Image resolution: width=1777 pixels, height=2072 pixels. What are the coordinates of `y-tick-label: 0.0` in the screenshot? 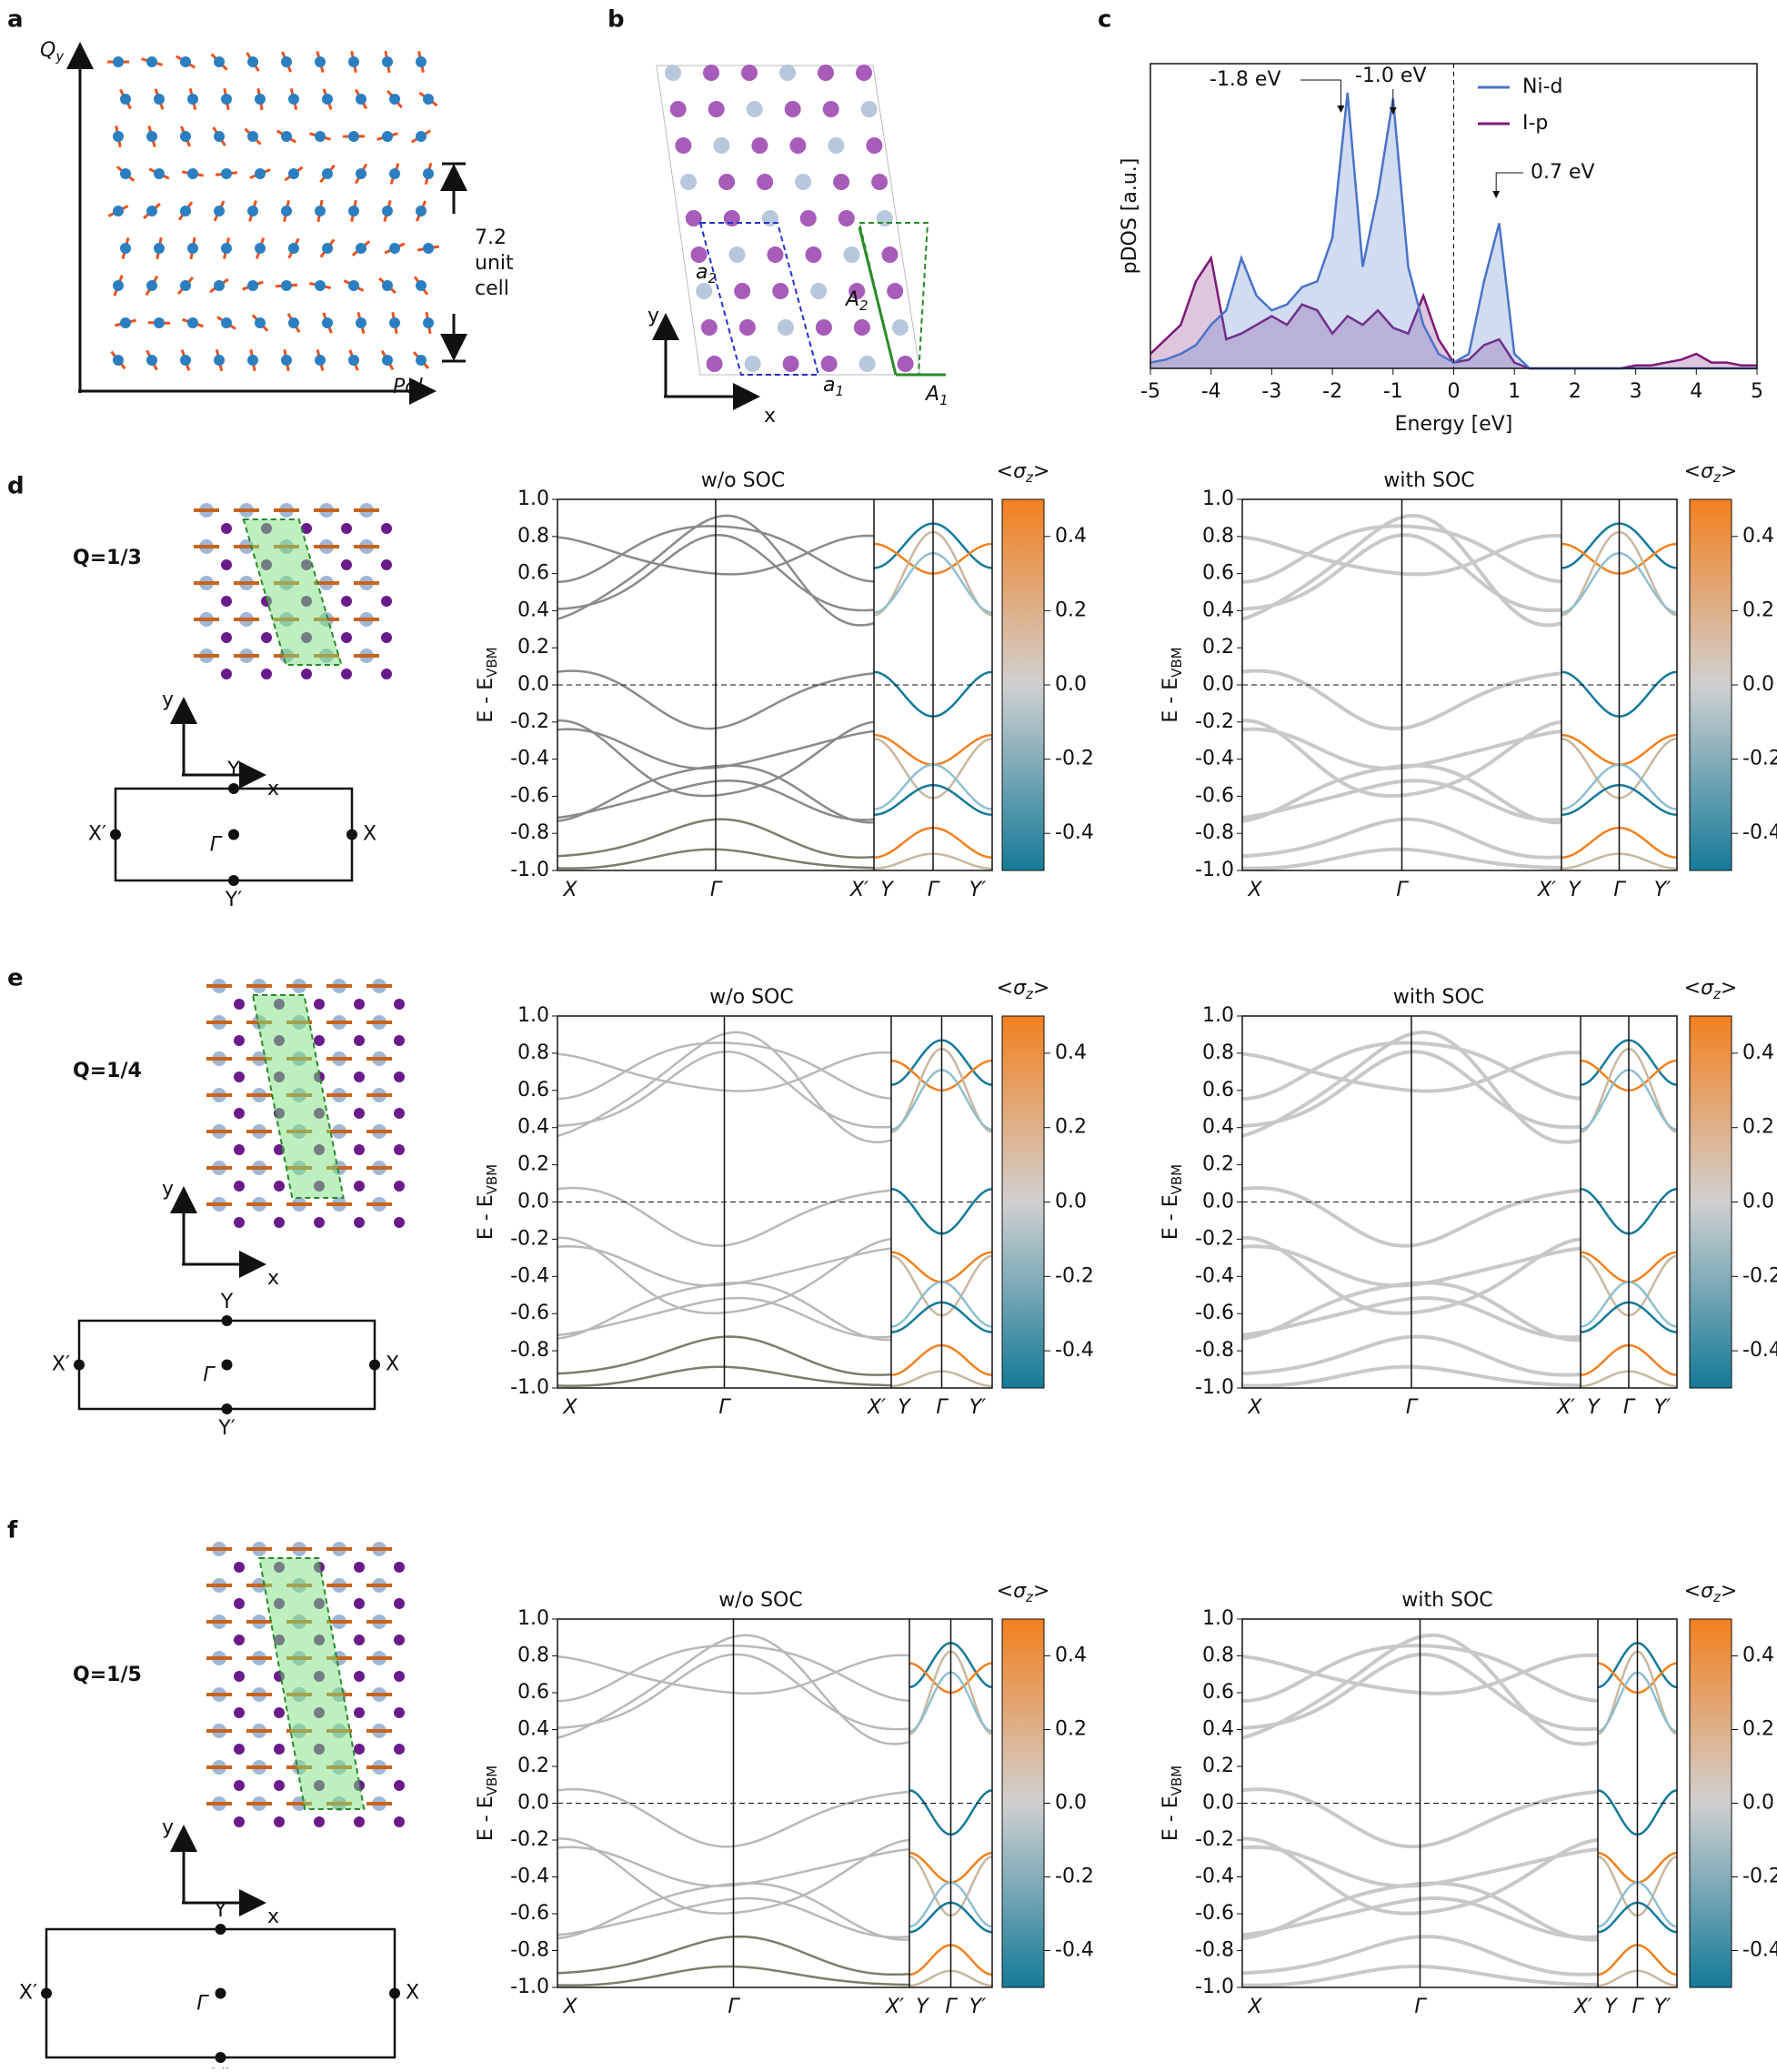 It's located at (533, 1804).